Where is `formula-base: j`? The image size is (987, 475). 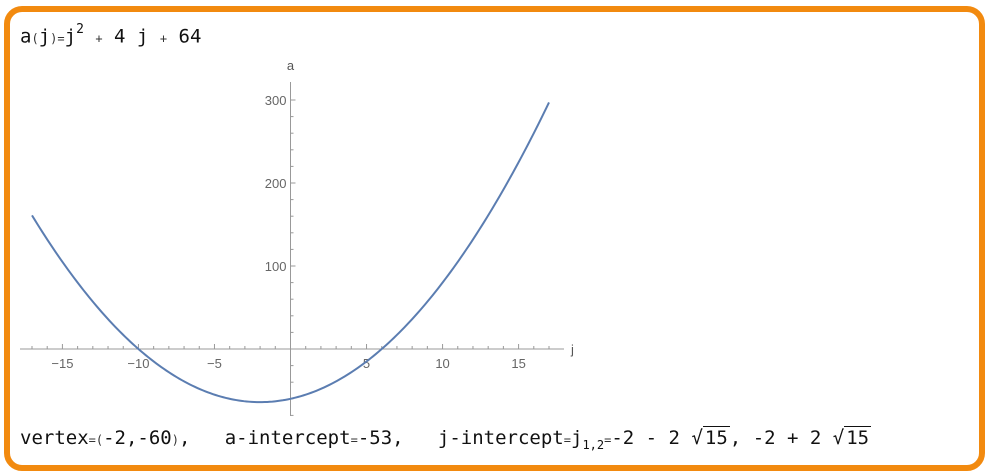 formula-base: j is located at coordinates (70, 36).